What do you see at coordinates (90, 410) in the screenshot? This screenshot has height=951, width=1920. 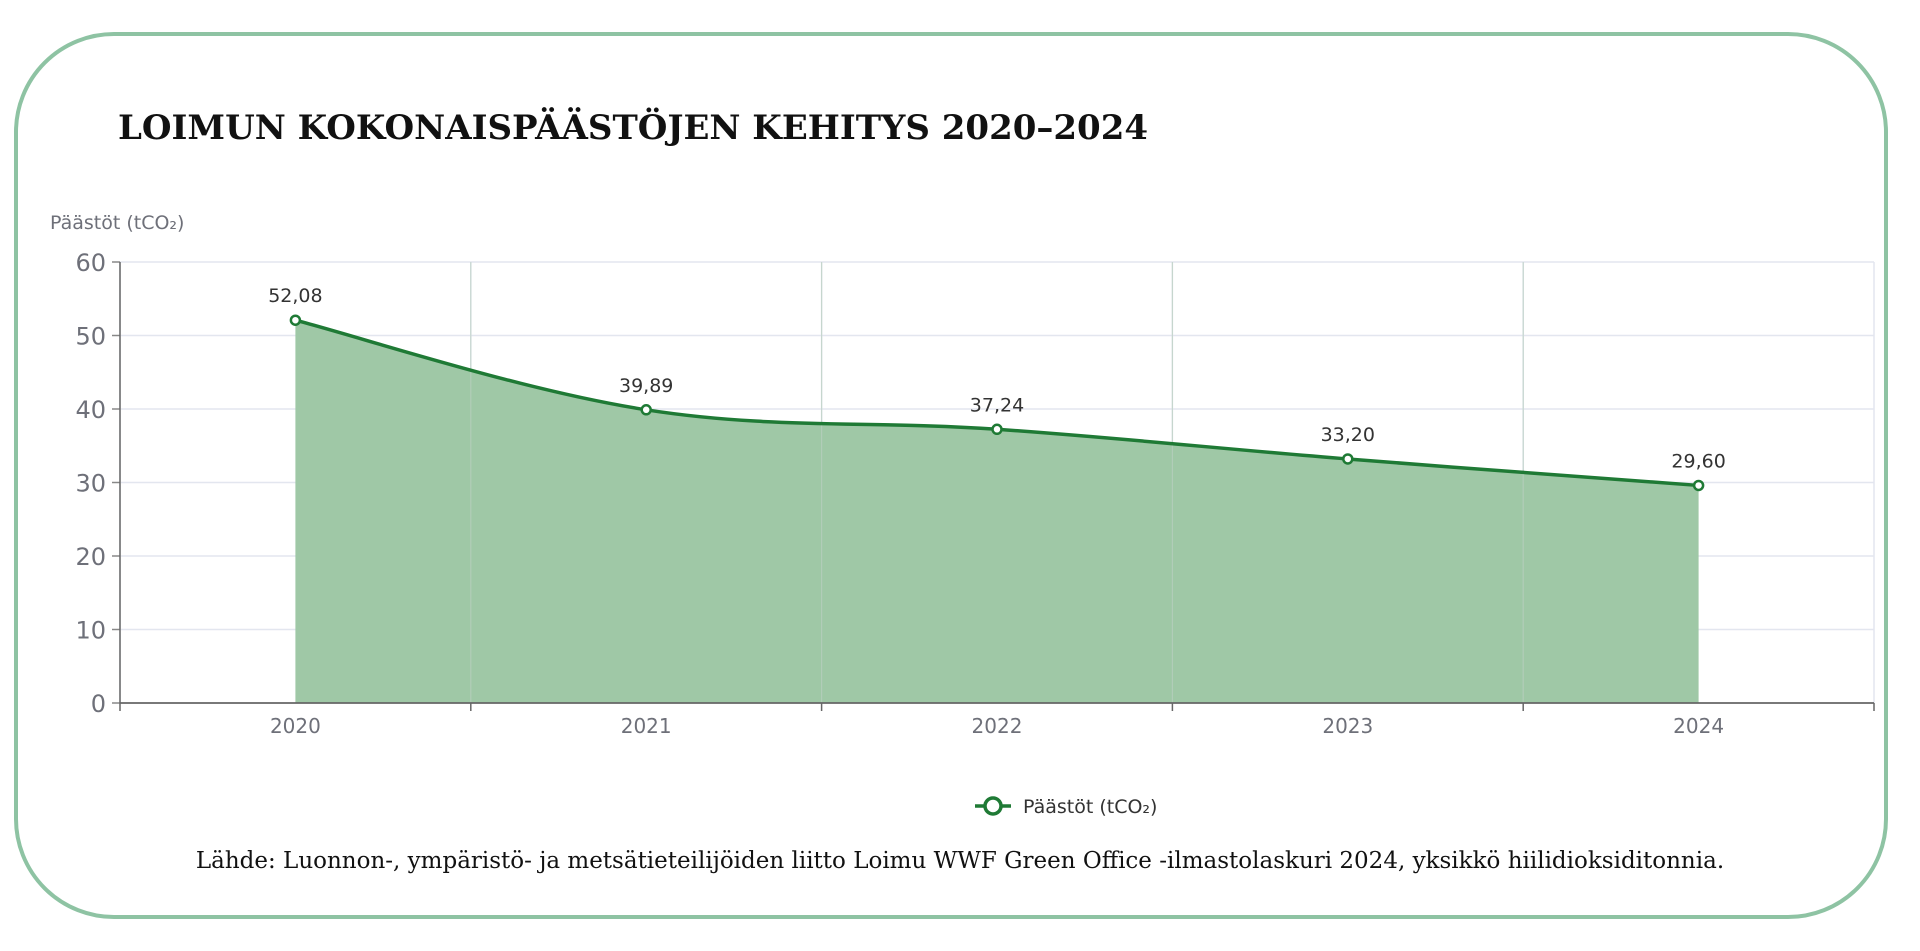 I see `y-tick-label: 40` at bounding box center [90, 410].